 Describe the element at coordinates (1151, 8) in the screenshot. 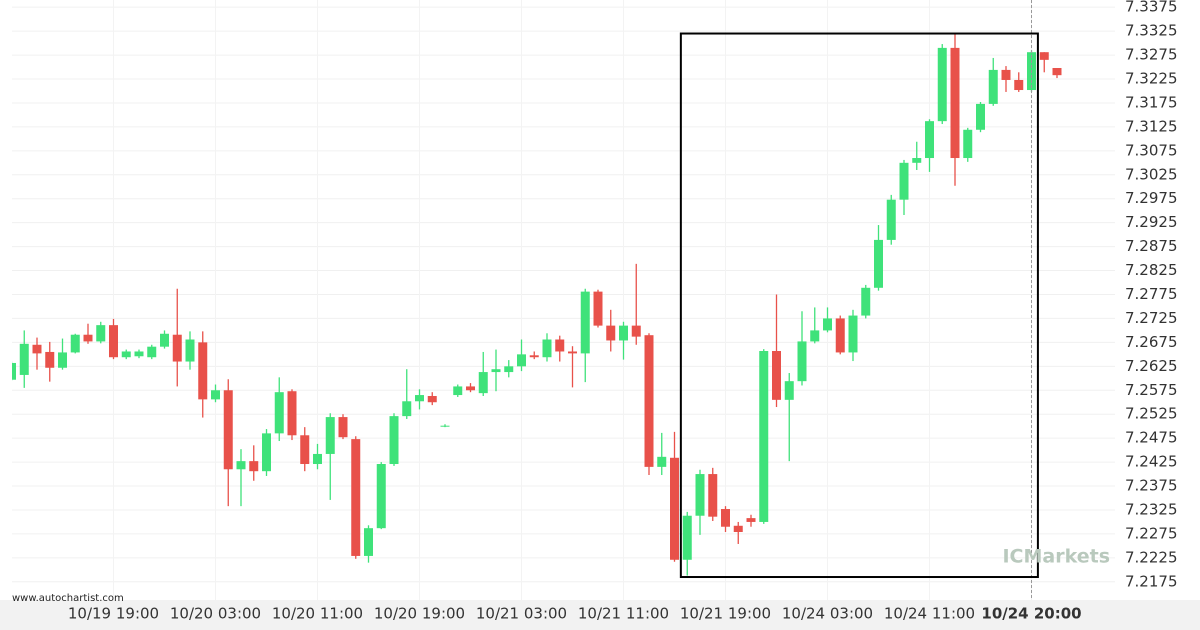

I see `y-tick-label: 7.3375` at that location.